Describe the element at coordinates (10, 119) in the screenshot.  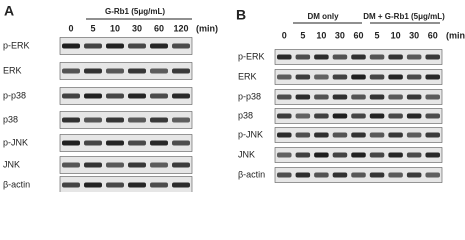
I see `row-label: p38` at that location.